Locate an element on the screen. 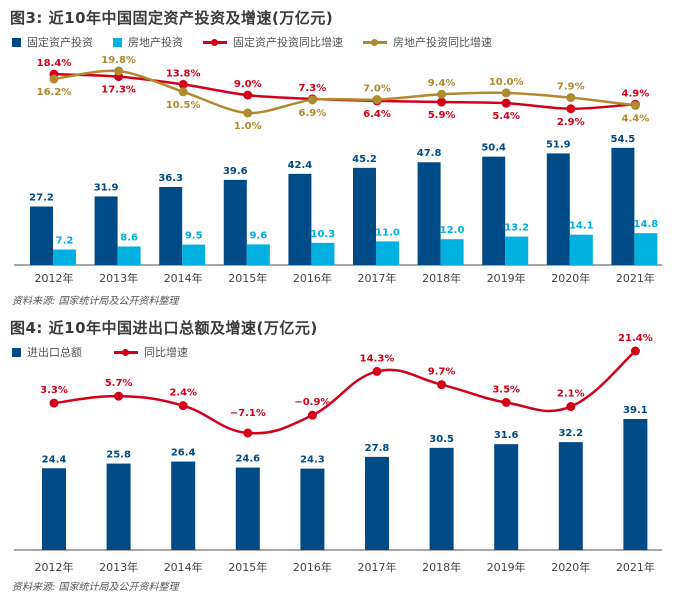 This screenshot has height=606, width=700. legend-label: 进出口总额 is located at coordinates (54, 352).